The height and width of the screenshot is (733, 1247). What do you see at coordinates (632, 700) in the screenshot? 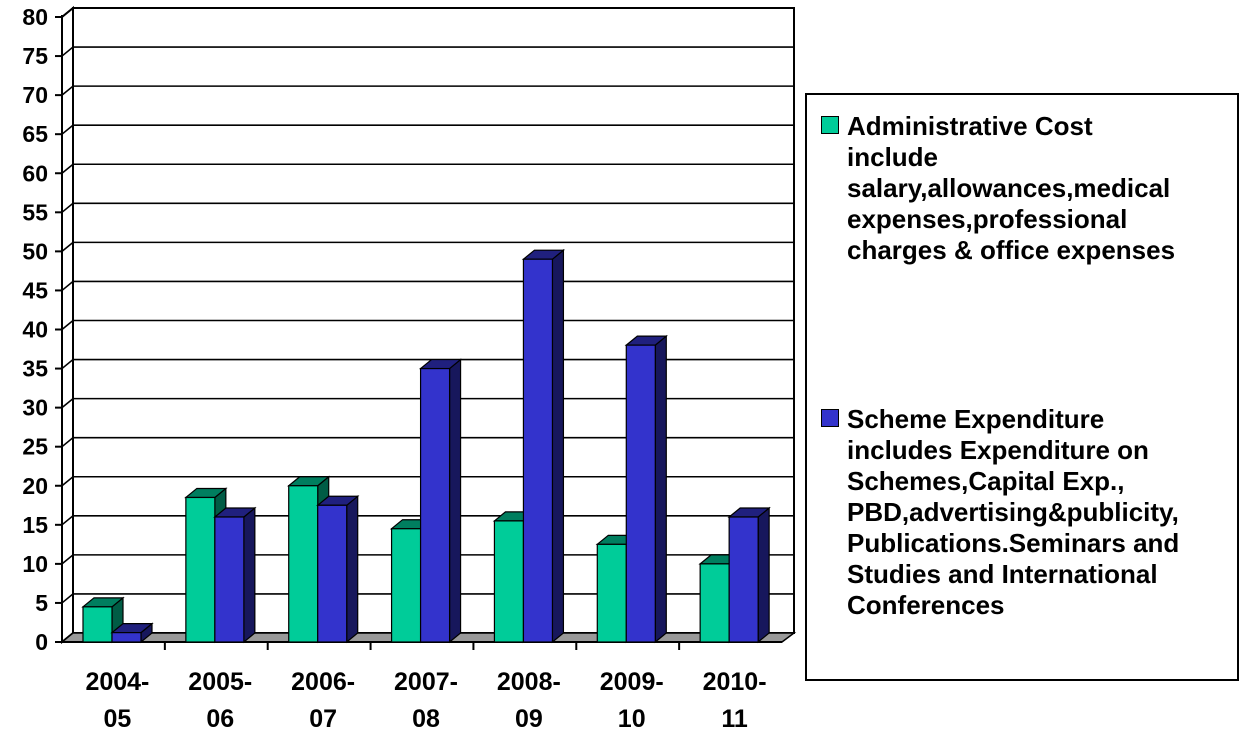
I see `x-tick-label: 2009-10` at bounding box center [632, 700].